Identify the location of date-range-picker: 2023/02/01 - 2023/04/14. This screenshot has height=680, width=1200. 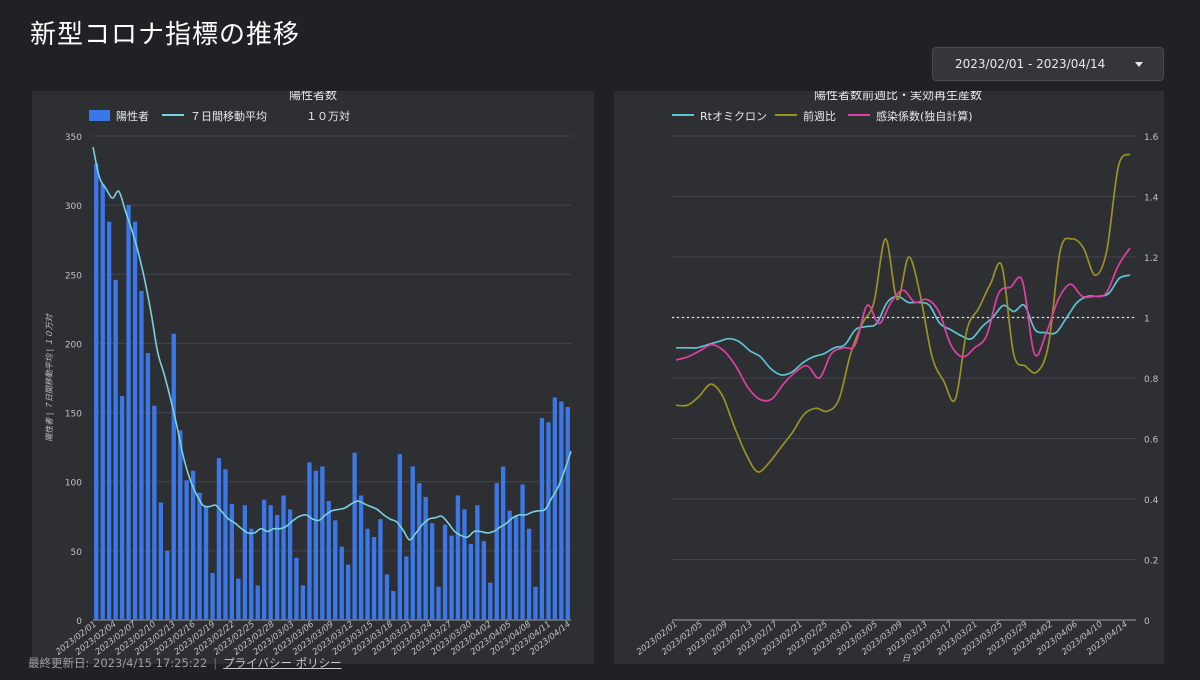
(1048, 64).